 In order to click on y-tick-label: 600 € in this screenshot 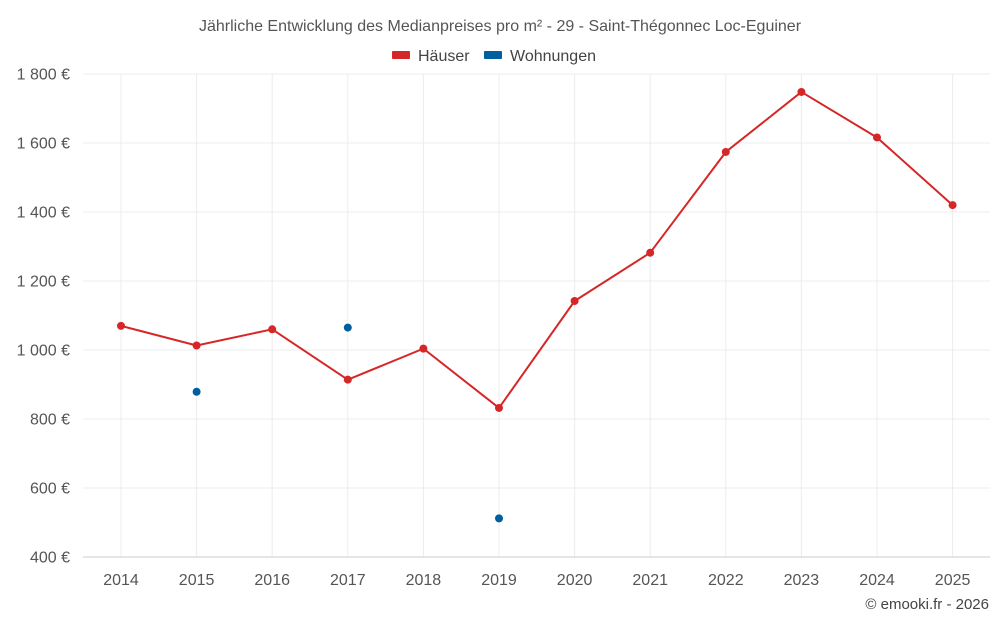, I will do `click(50, 489)`.